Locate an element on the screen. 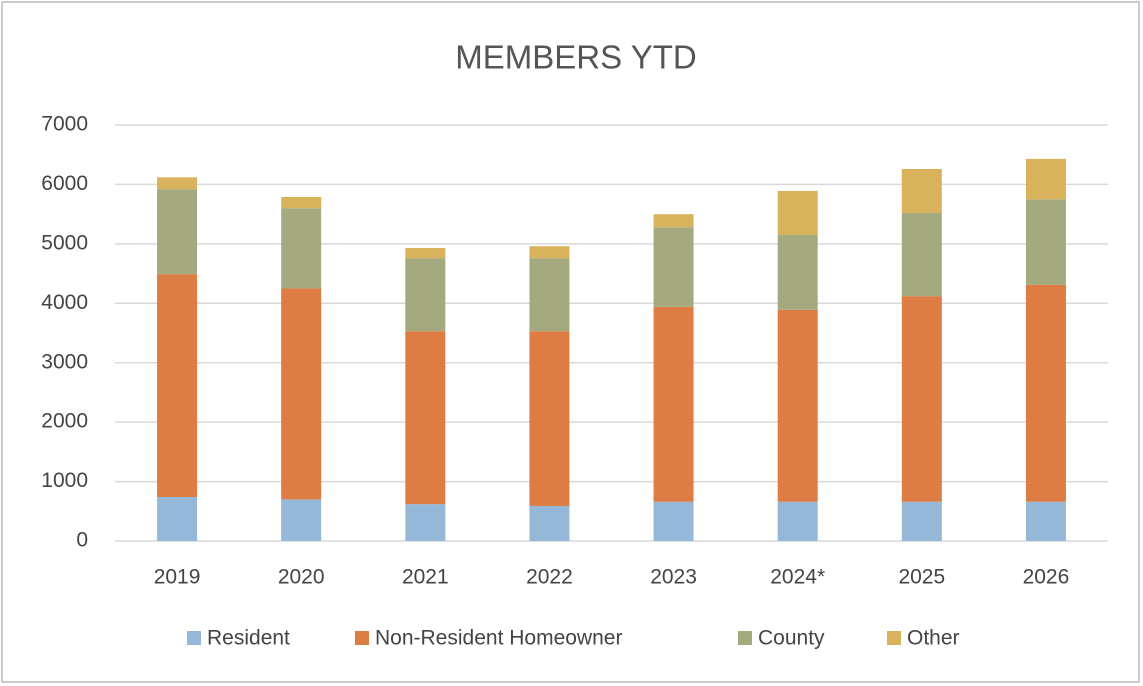 Image resolution: width=1143 pixels, height=686 pixels. y-tick-label: 3000 is located at coordinates (64, 361).